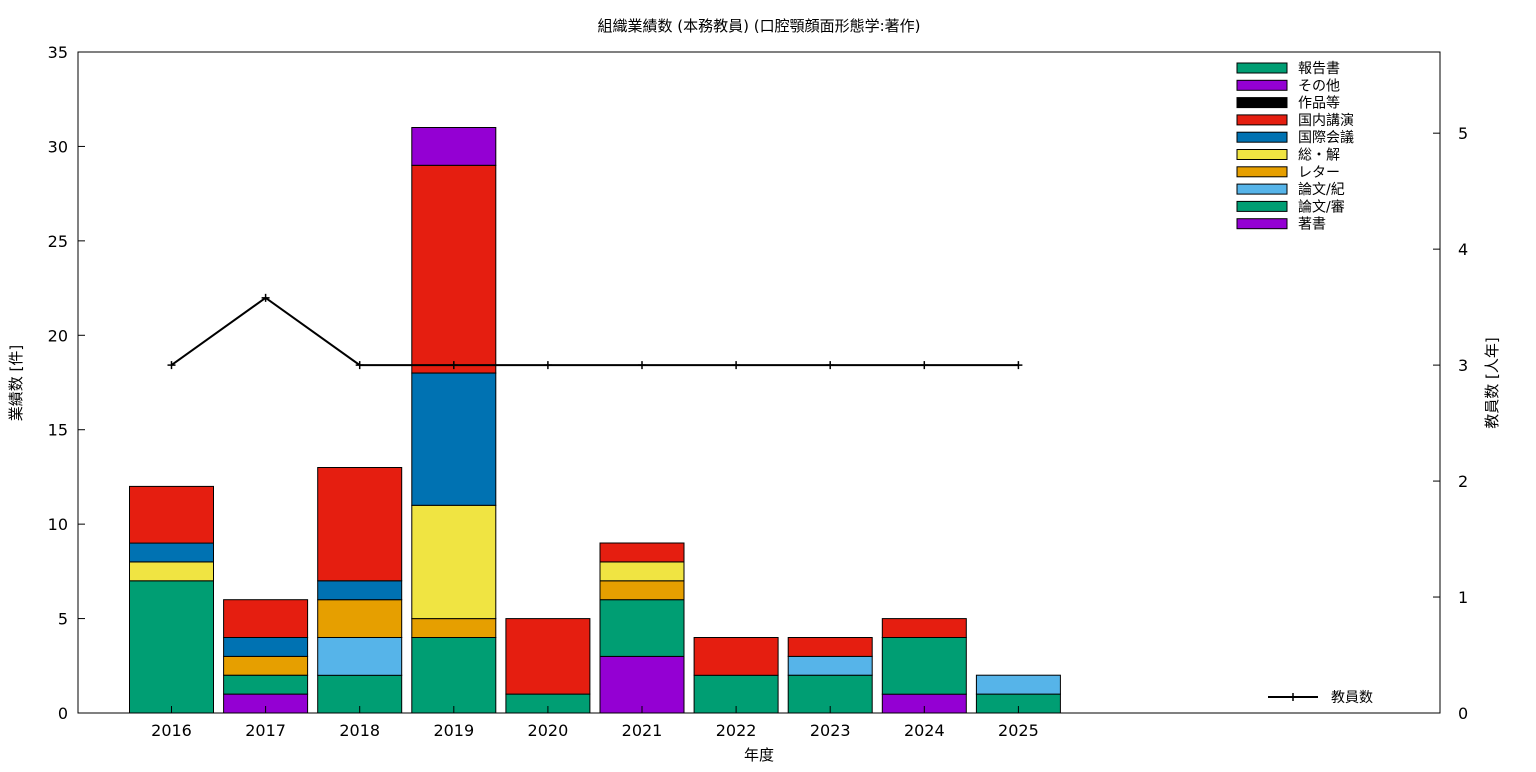 This screenshot has width=1536, height=772. I want to click on y-tick-label: 20, so click(58, 335).